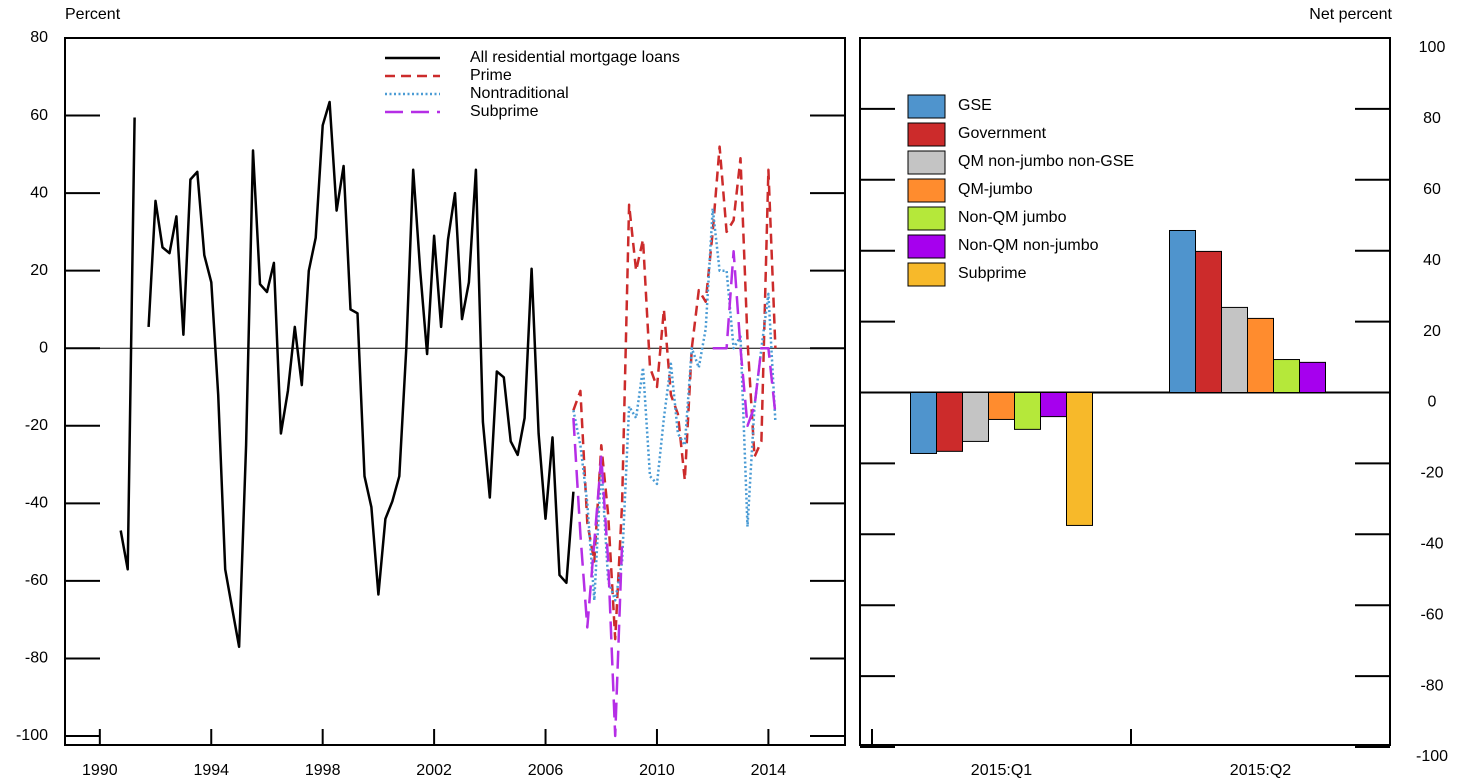 The height and width of the screenshot is (784, 1469). I want to click on x-tick-label: 2006, so click(546, 770).